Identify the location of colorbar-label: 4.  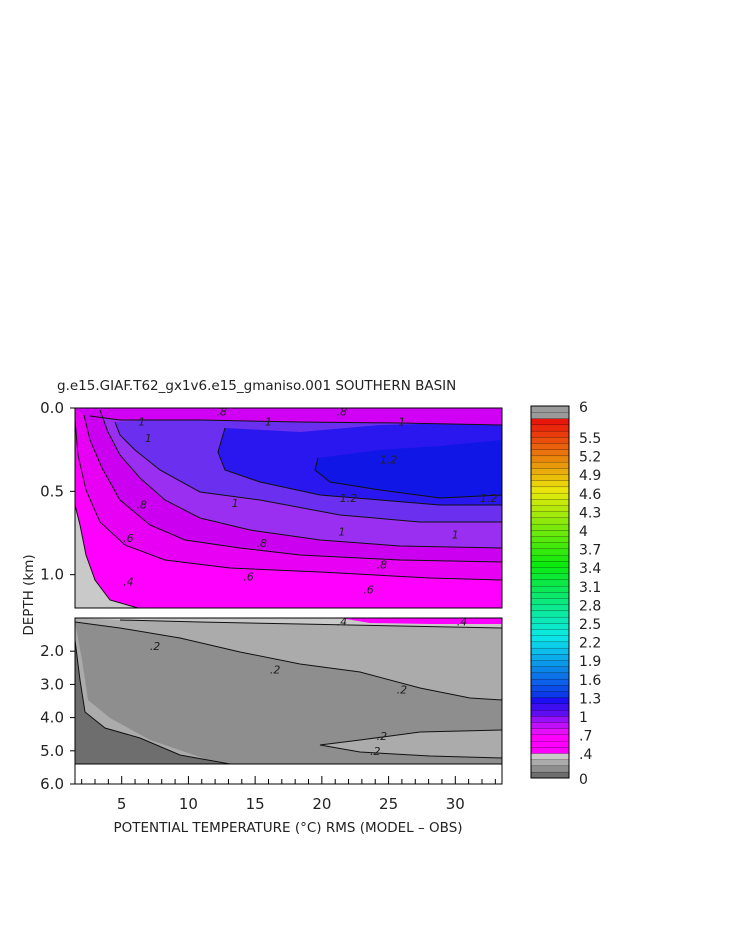
(583, 532).